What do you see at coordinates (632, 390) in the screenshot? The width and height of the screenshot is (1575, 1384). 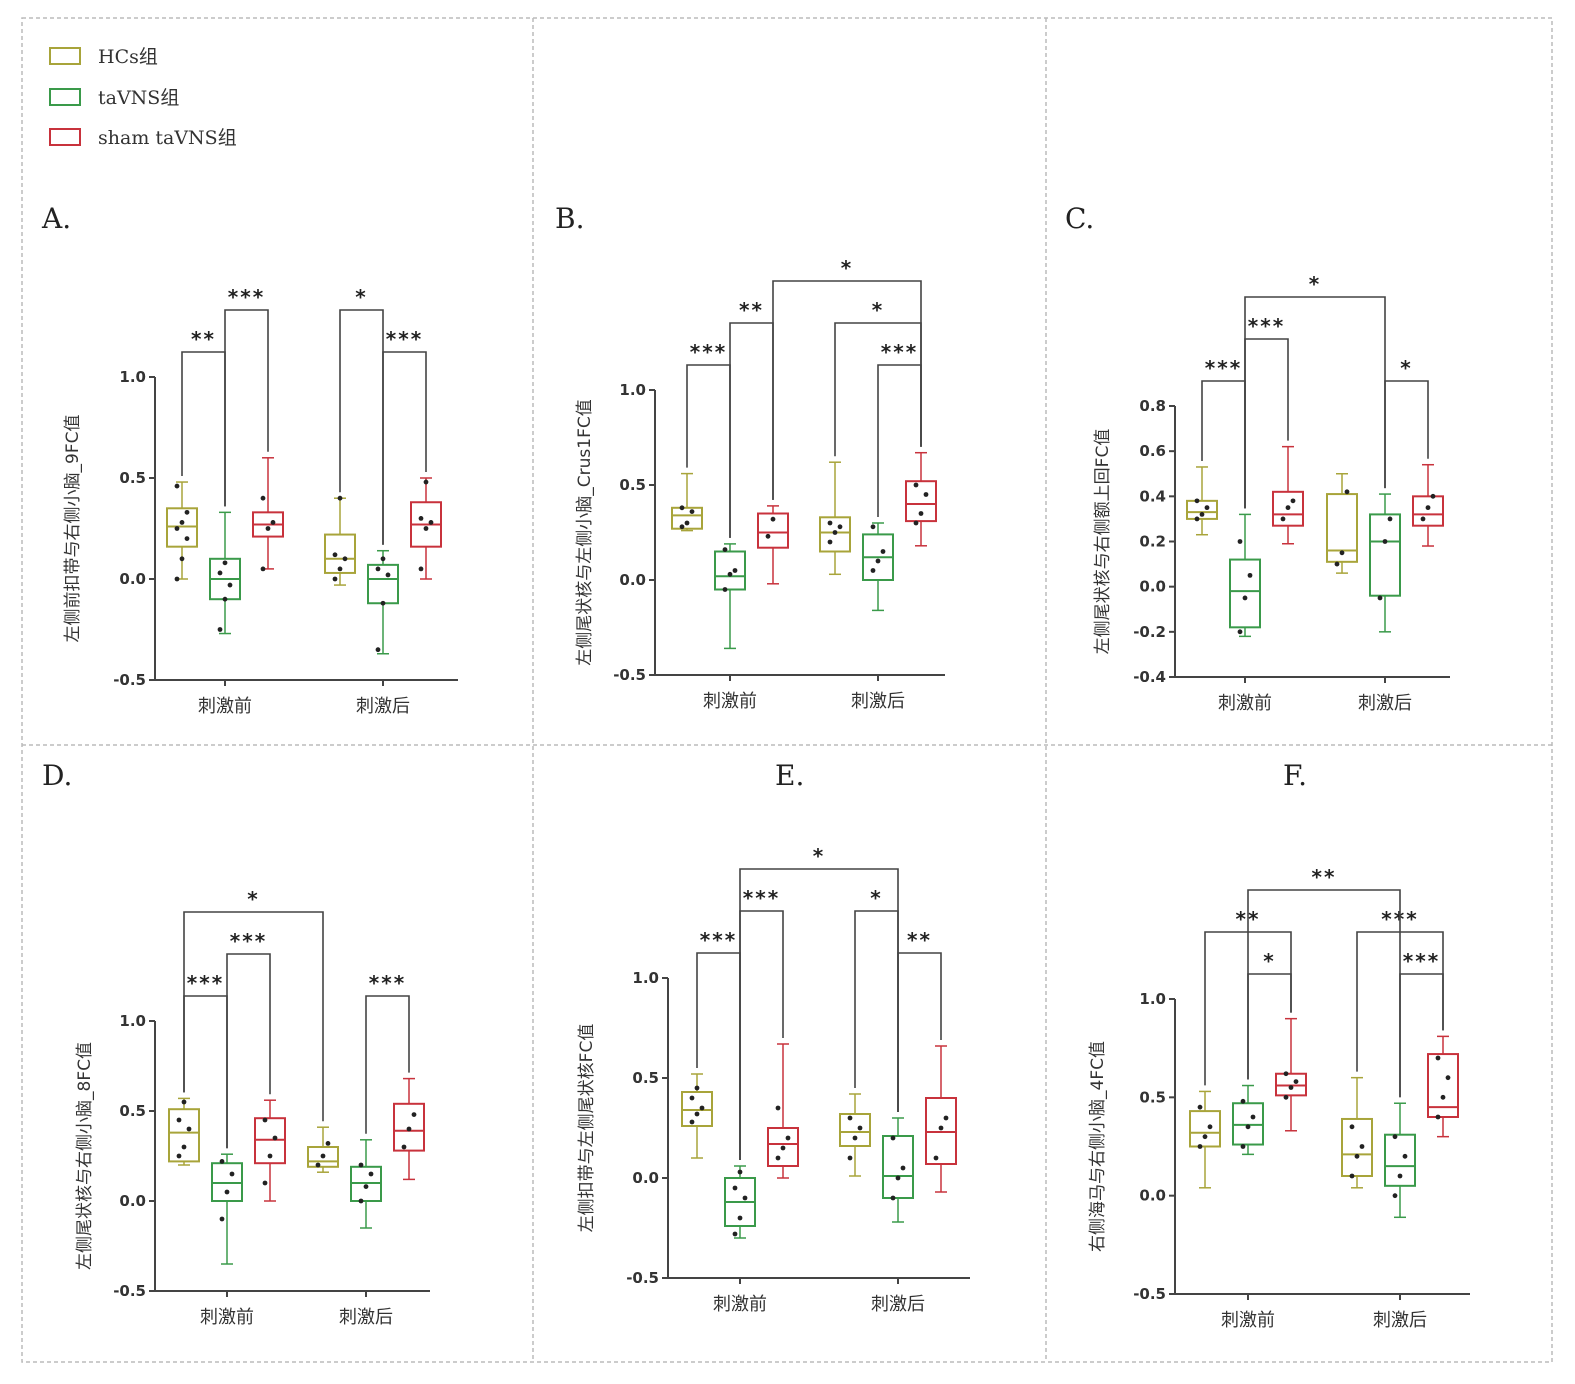 I see `y-tick-label: 1.0` at bounding box center [632, 390].